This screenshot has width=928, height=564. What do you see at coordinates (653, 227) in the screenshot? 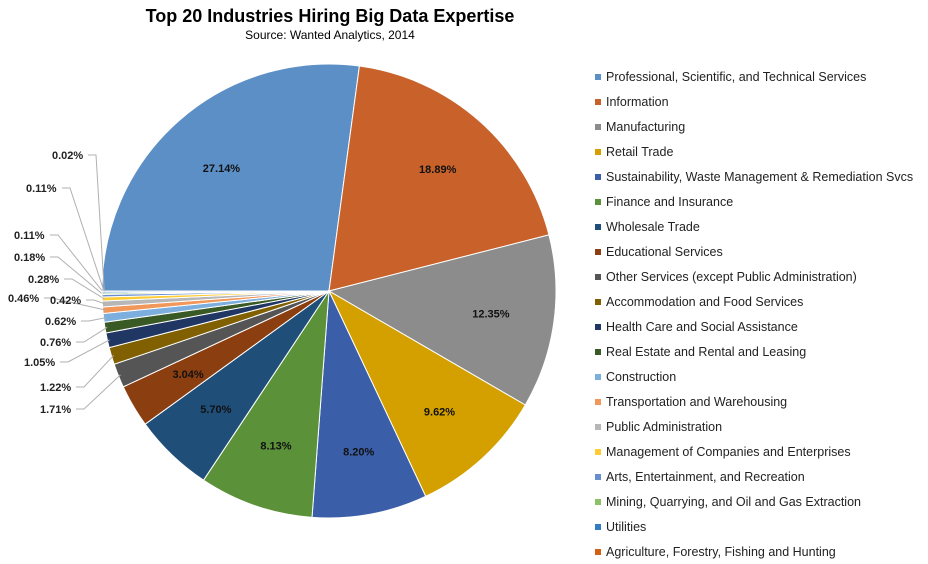
I see `legend-label: Wholesale Trade` at bounding box center [653, 227].